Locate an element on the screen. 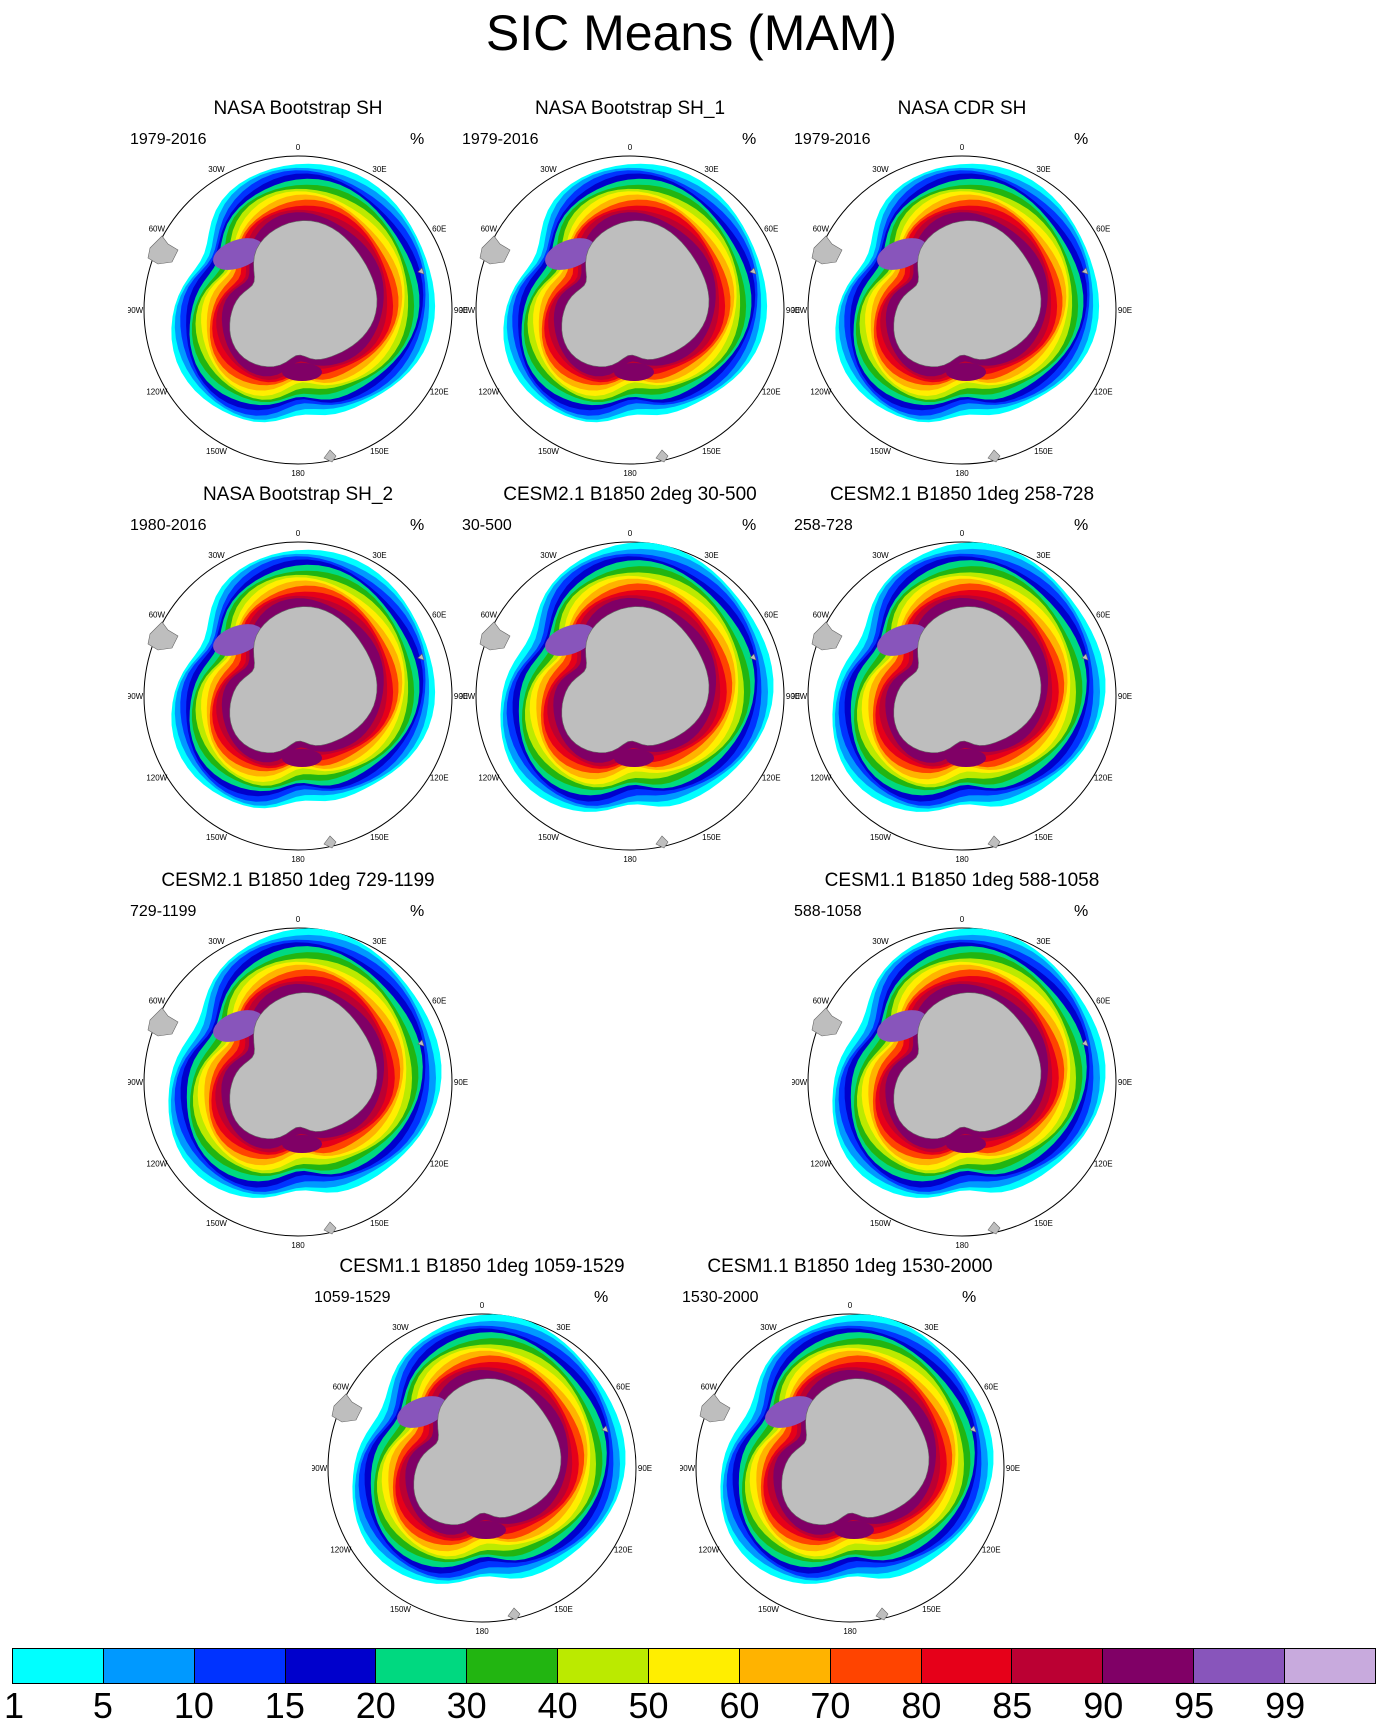  panel-title: NASA Bootstrap SH is located at coordinates (298, 108).